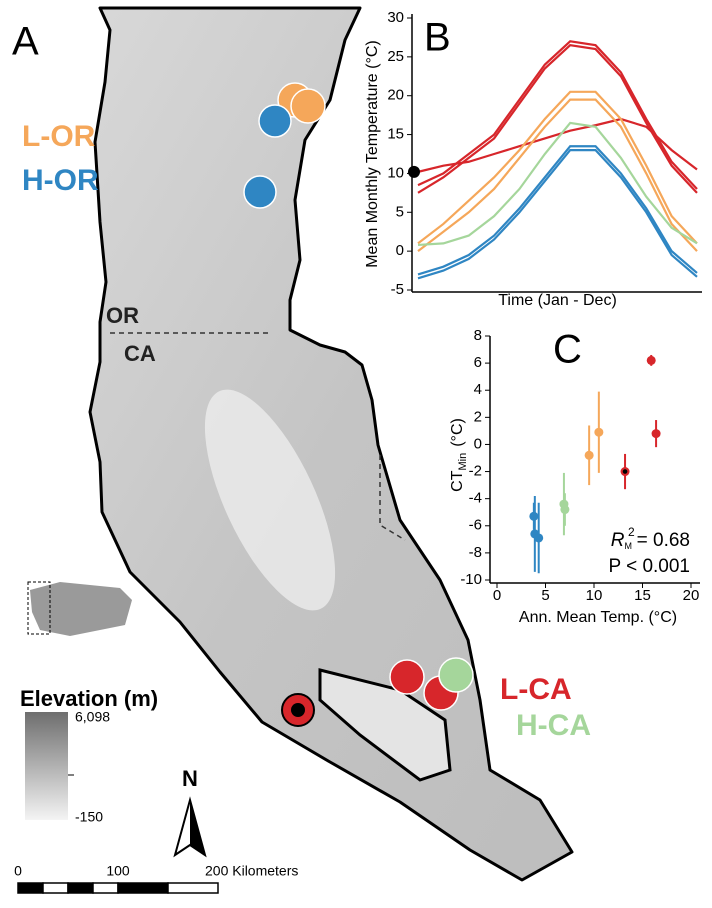 The image size is (712, 908). I want to click on y-axis-label: Mean Monthly Temperature (°C), so click(372, 154).